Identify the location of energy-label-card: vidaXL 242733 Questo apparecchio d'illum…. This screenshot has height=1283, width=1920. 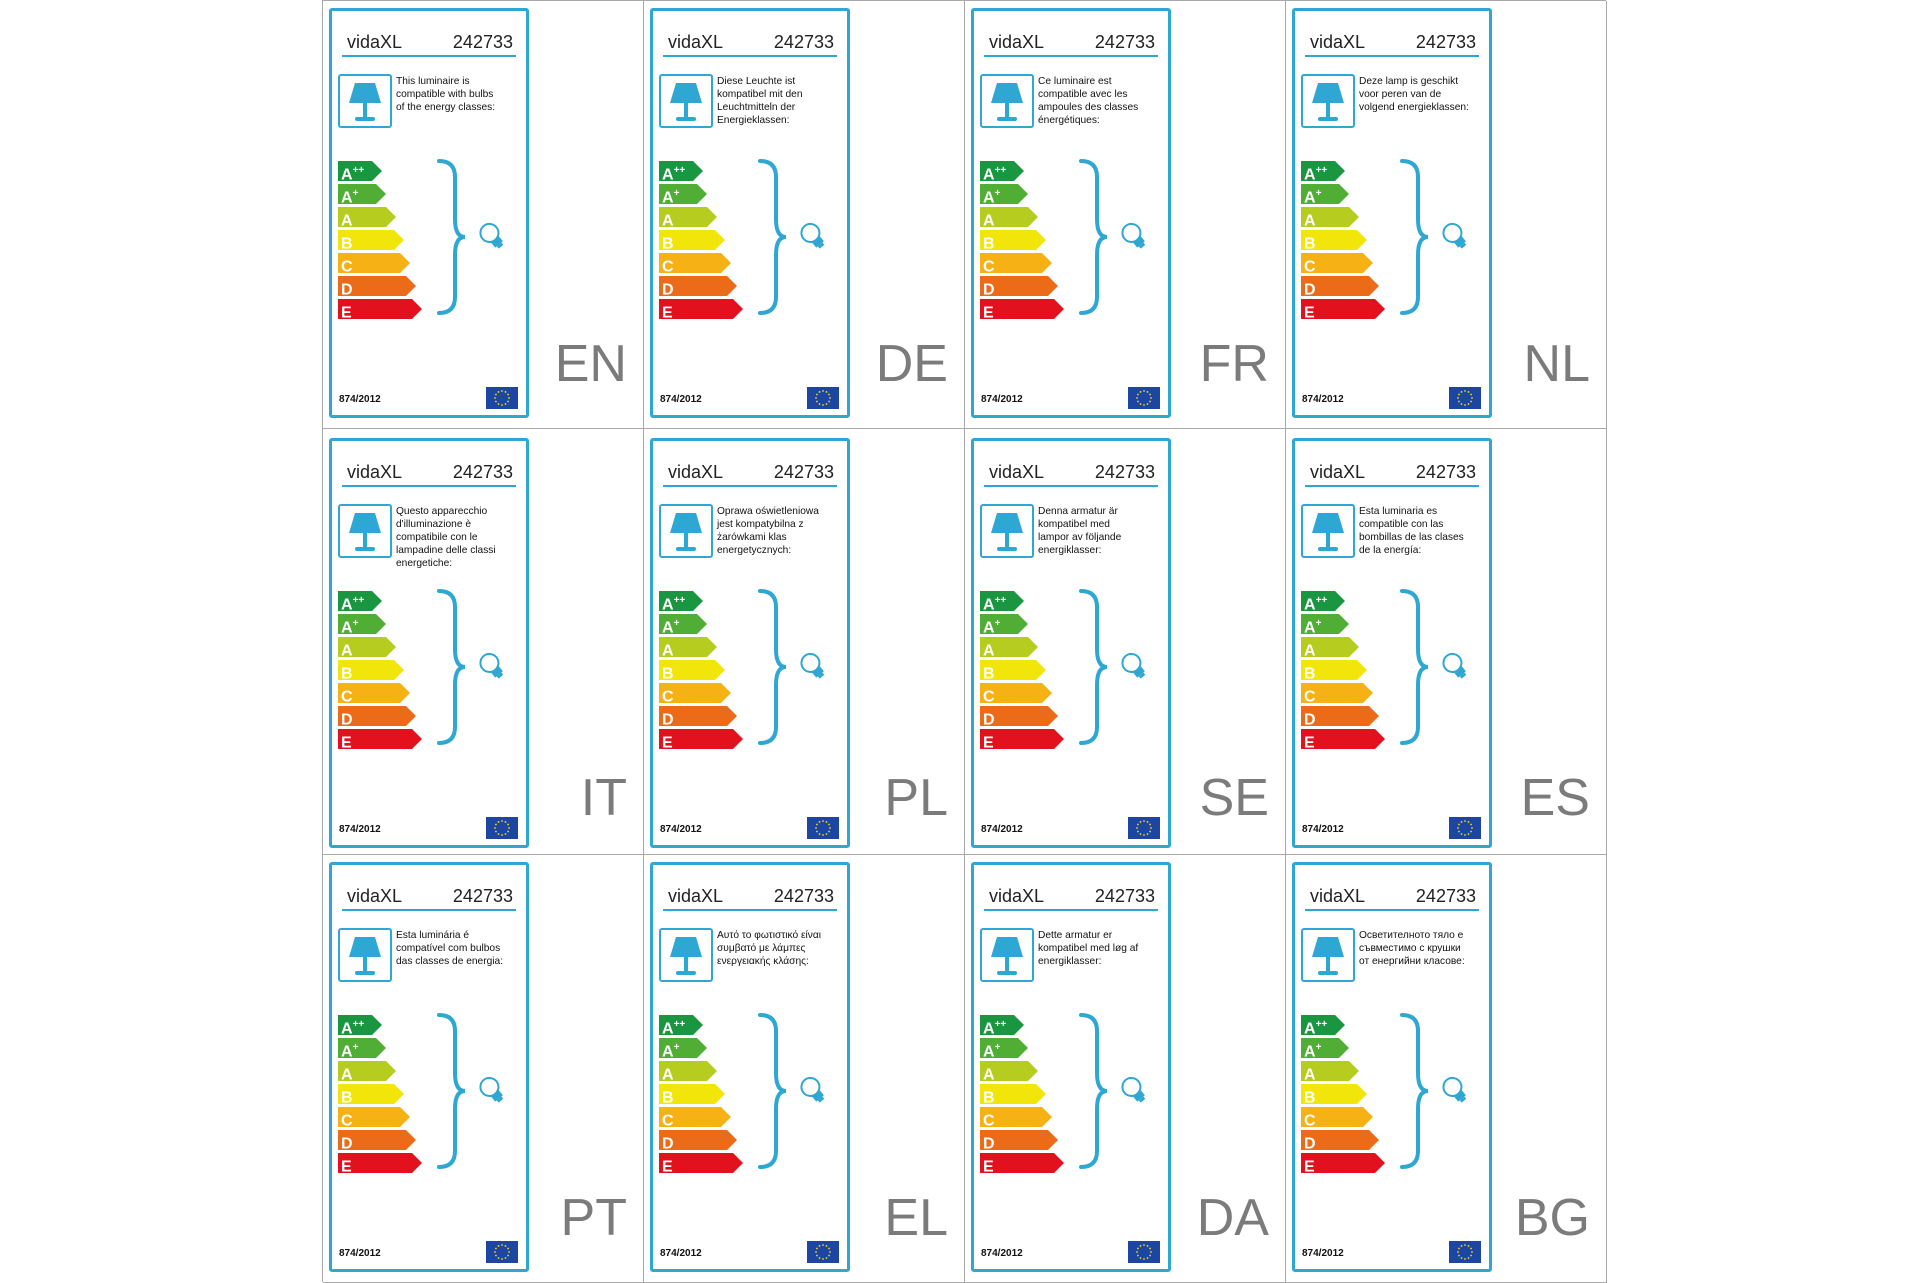
(429, 643).